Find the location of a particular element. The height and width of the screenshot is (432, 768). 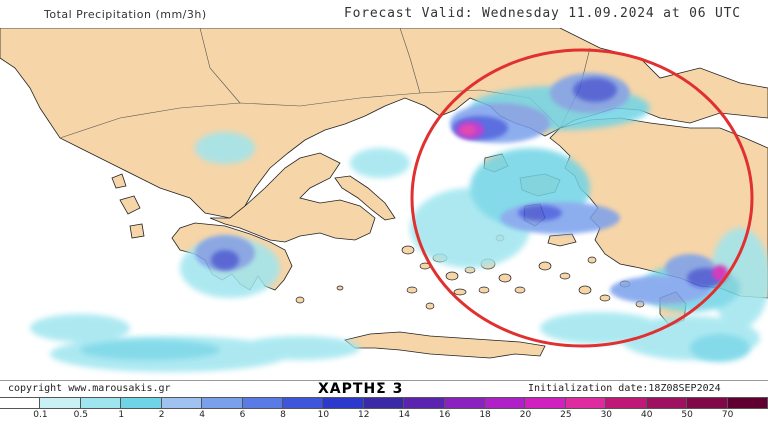

legend-color-bar is located at coordinates (384, 403).